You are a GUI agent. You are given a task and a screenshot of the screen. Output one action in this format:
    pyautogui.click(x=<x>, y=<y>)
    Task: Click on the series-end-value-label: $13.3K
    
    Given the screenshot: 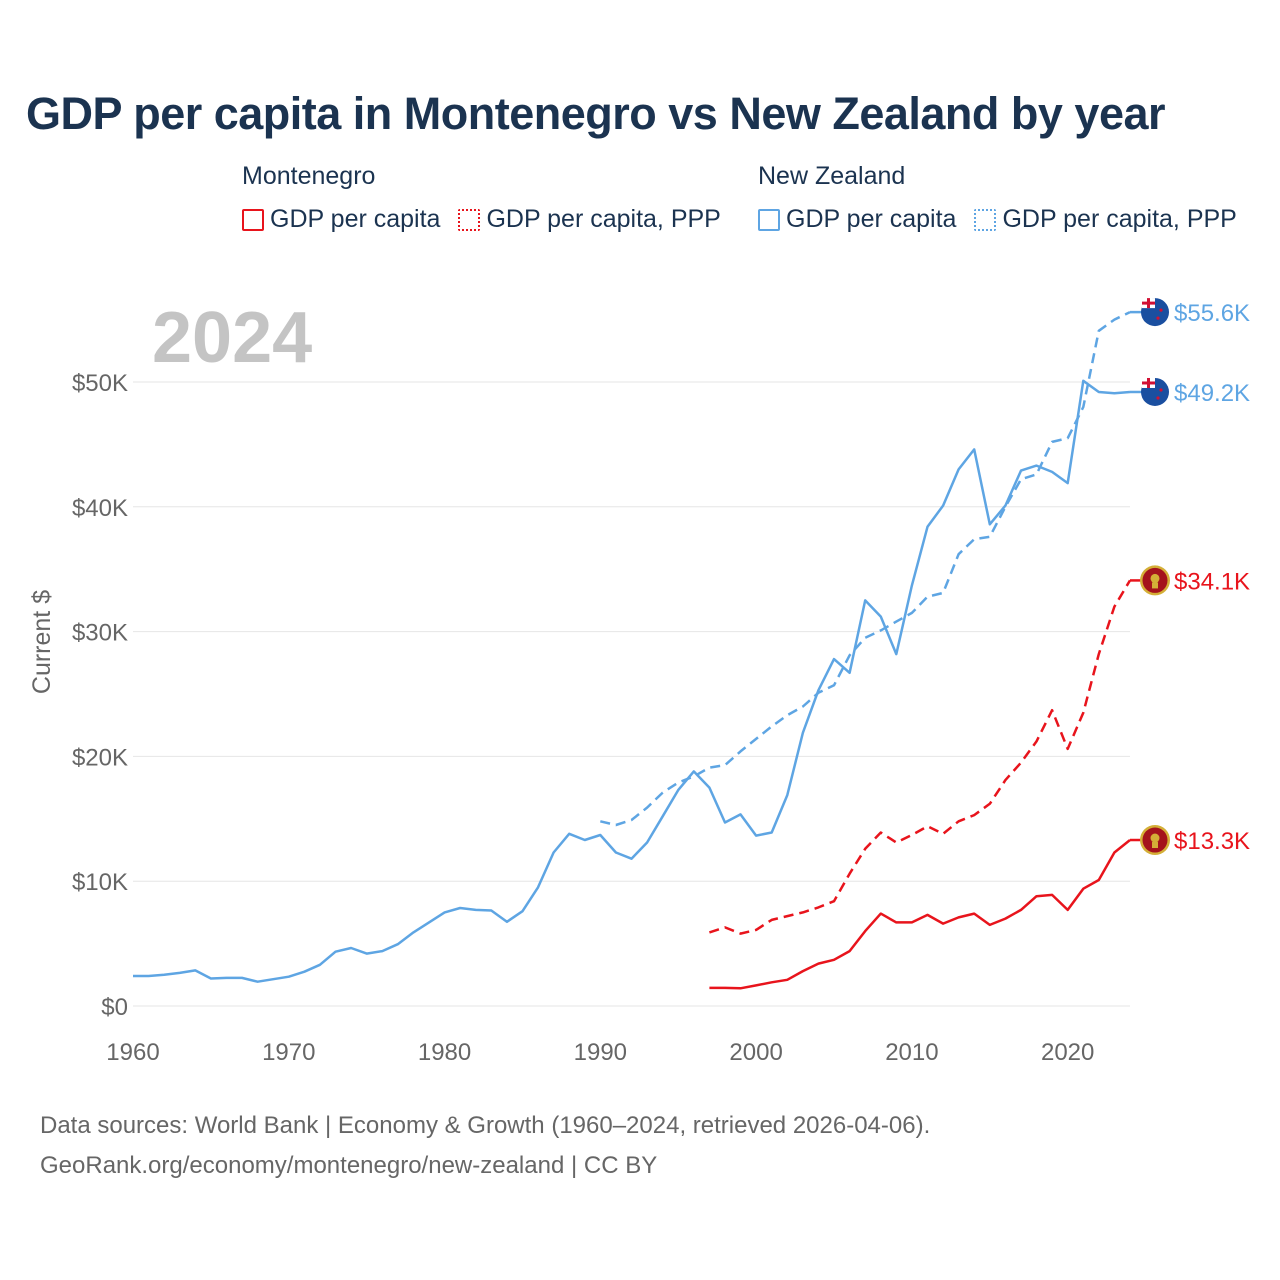 What is the action you would take?
    pyautogui.click(x=1212, y=841)
    